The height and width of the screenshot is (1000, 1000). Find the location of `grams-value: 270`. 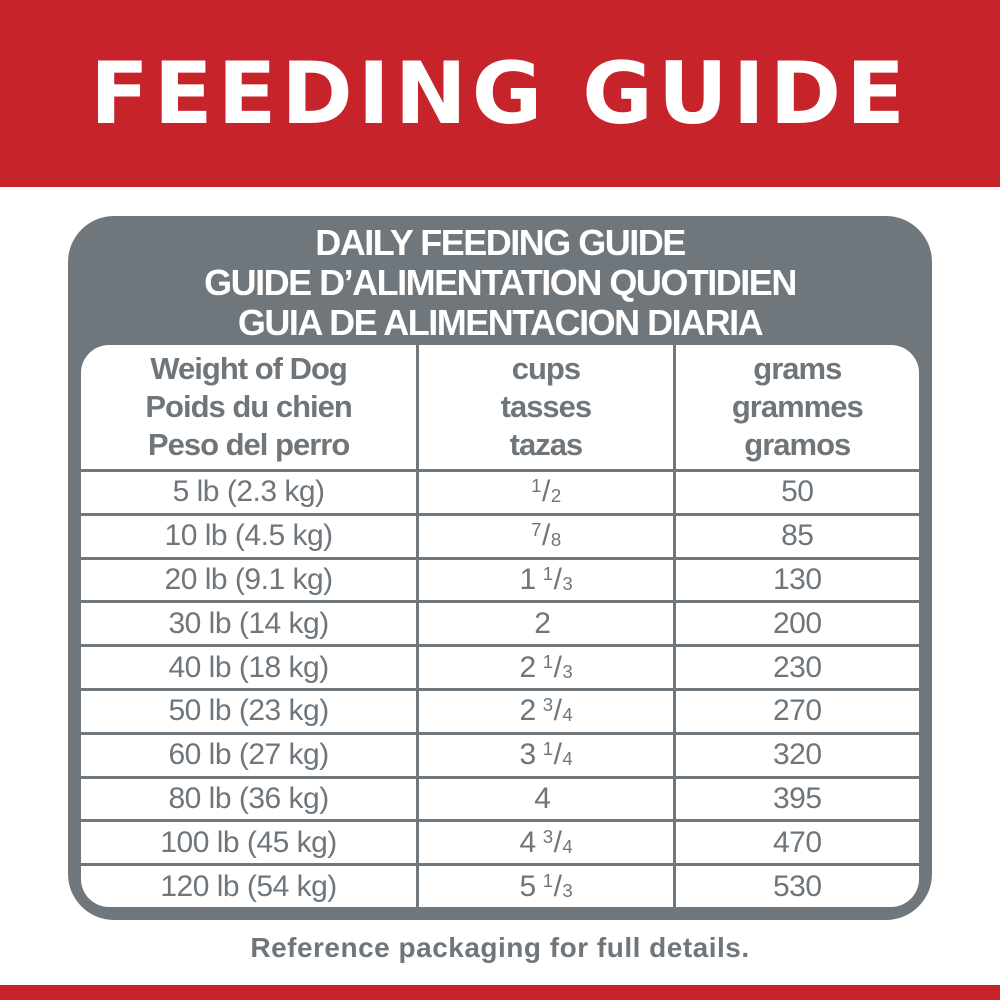

grams-value: 270 is located at coordinates (797, 711).